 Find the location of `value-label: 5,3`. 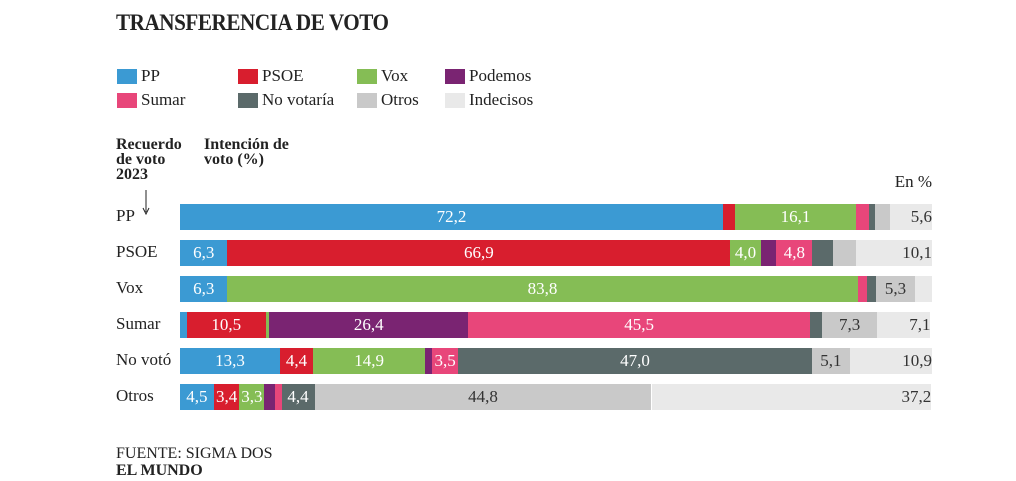

value-label: 5,3 is located at coordinates (895, 288).